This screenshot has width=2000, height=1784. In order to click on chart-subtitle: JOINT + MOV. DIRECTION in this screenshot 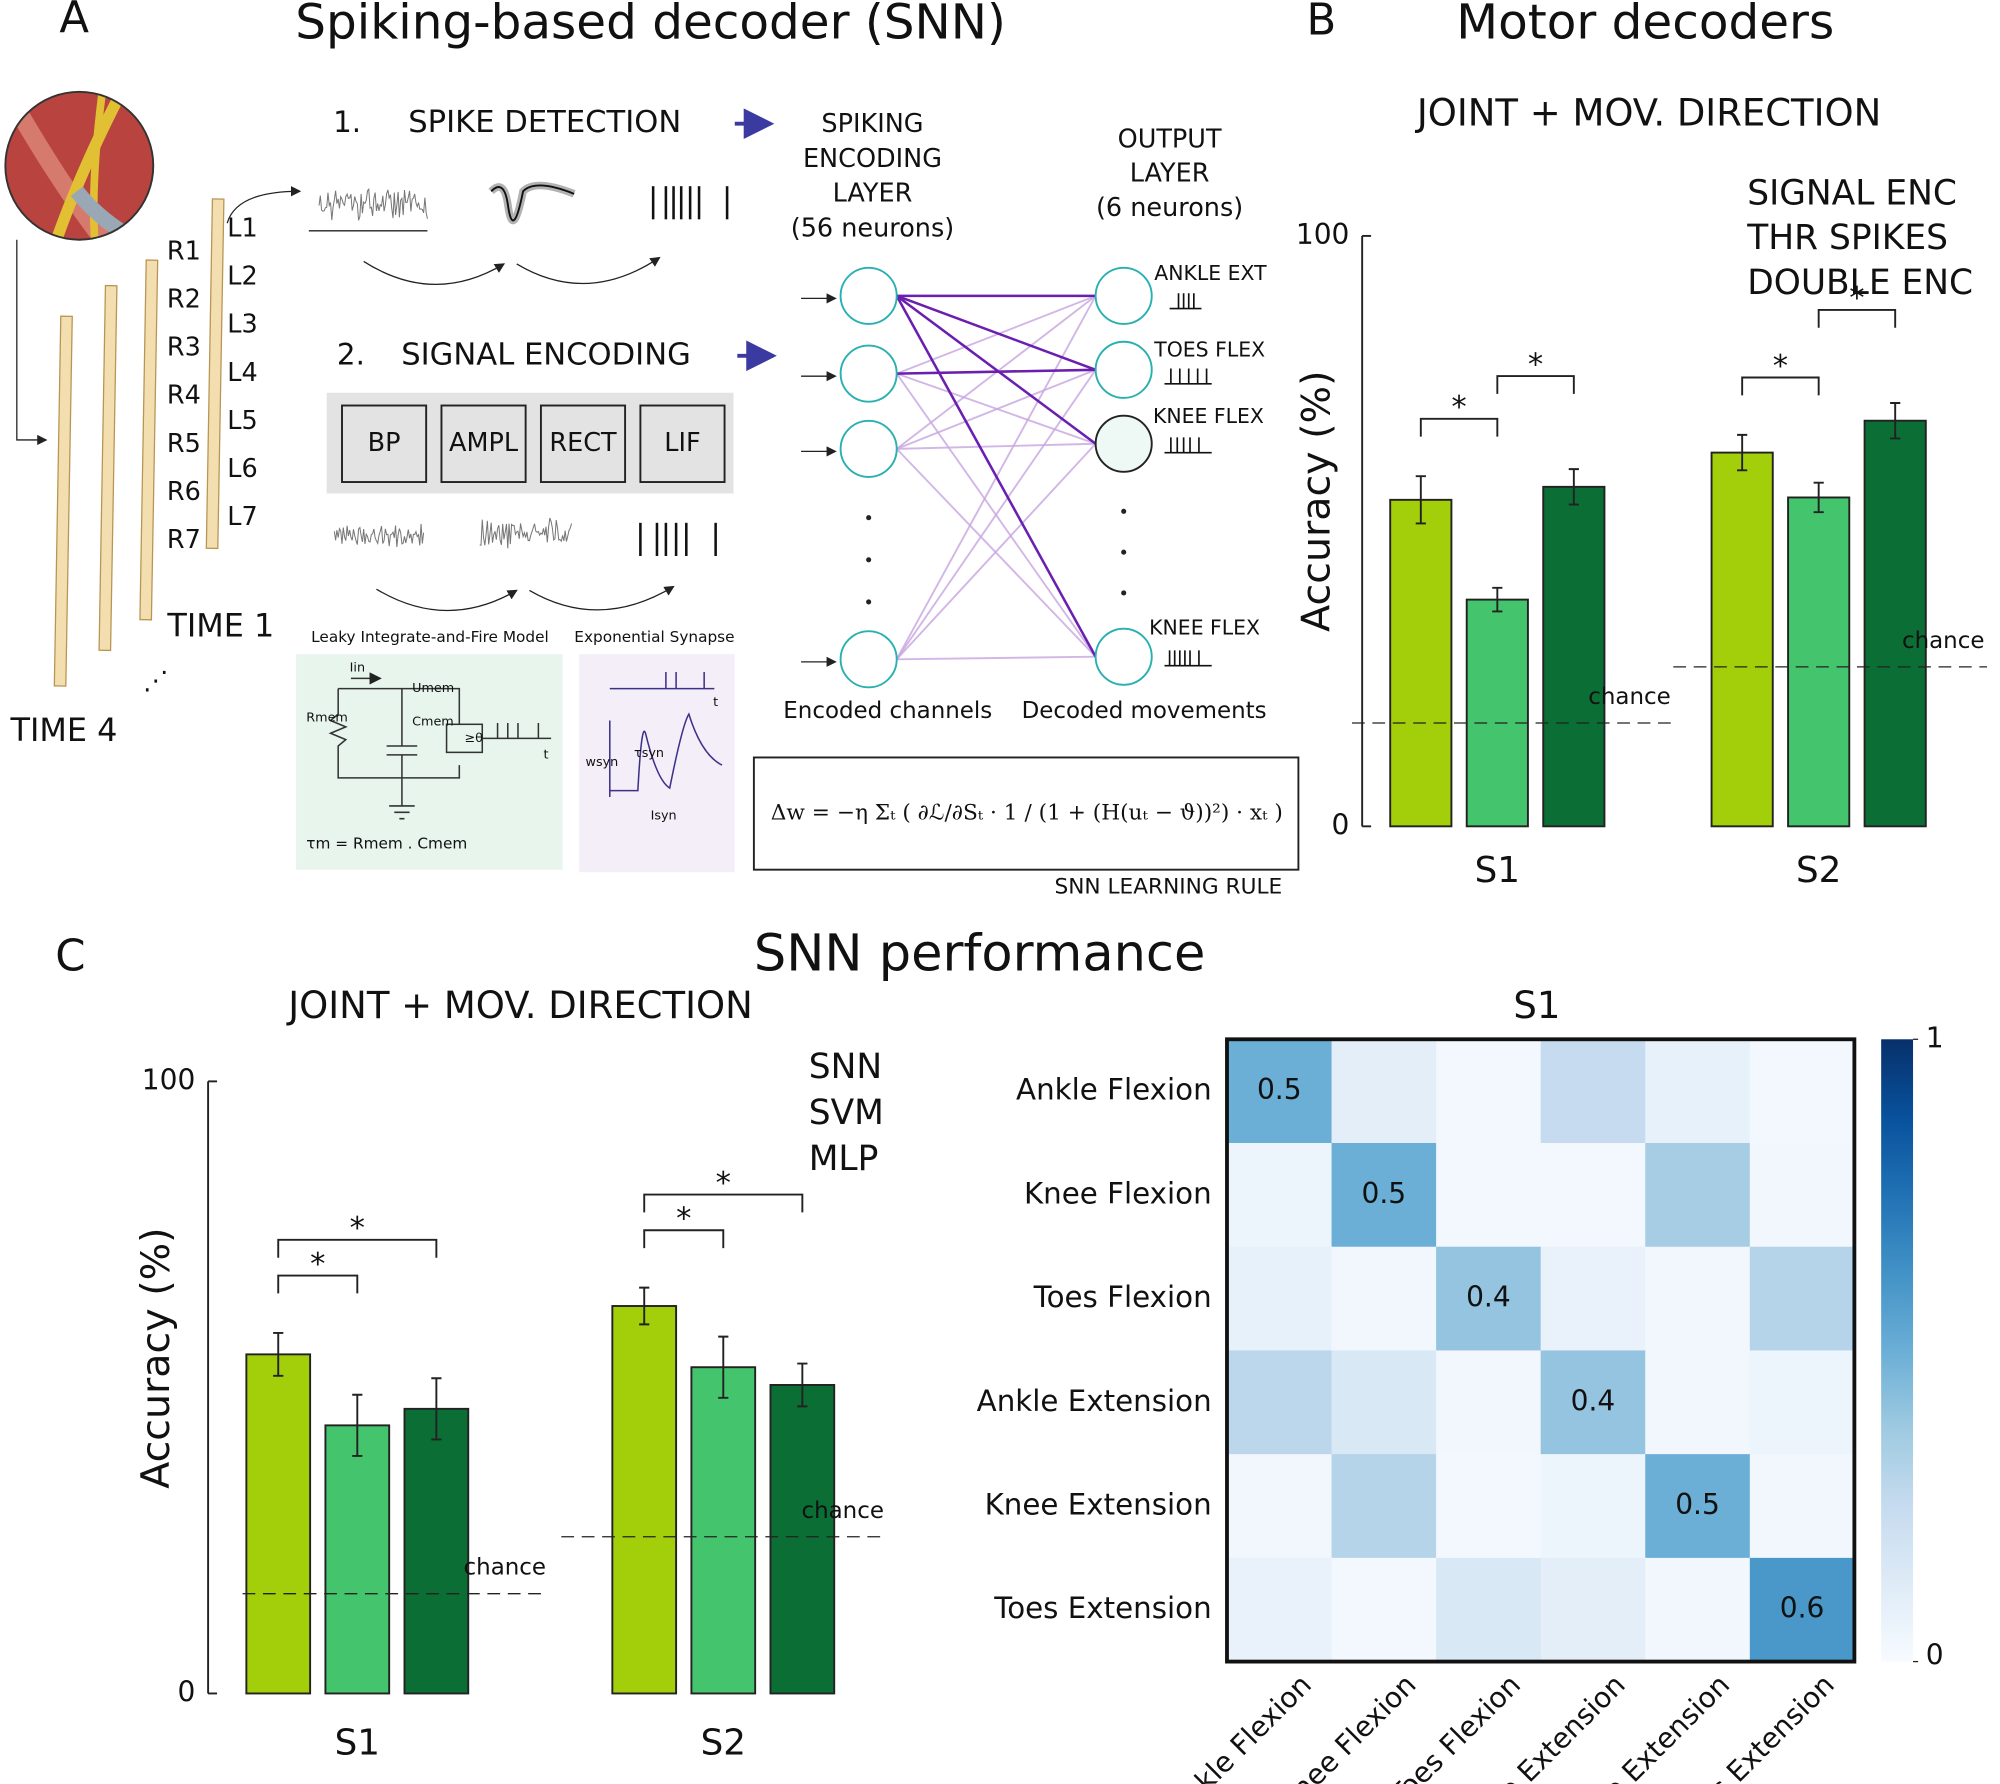, I will do `click(1648, 112)`.